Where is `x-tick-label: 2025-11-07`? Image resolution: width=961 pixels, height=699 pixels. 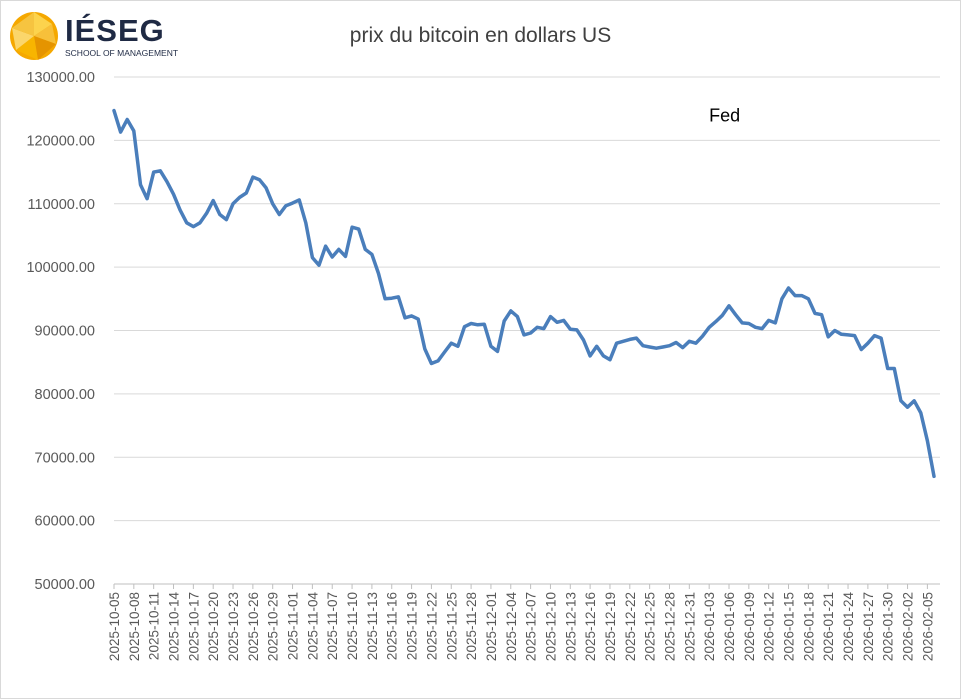 x-tick-label: 2025-11-07 is located at coordinates (332, 626).